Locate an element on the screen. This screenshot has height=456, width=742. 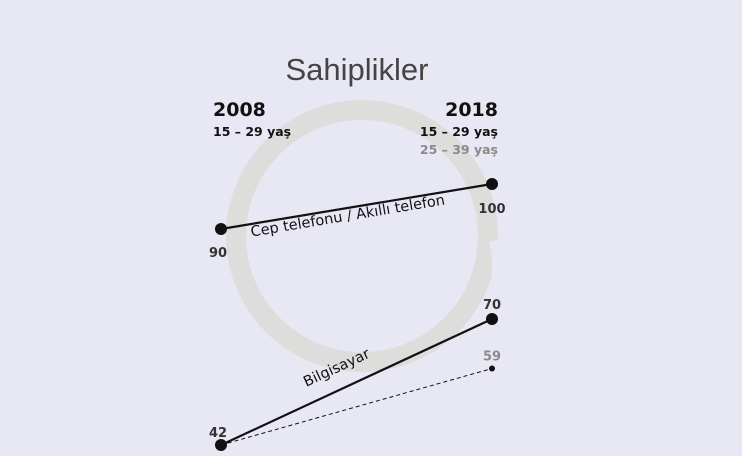
chart-title: Sahiplikler is located at coordinates (356, 69).